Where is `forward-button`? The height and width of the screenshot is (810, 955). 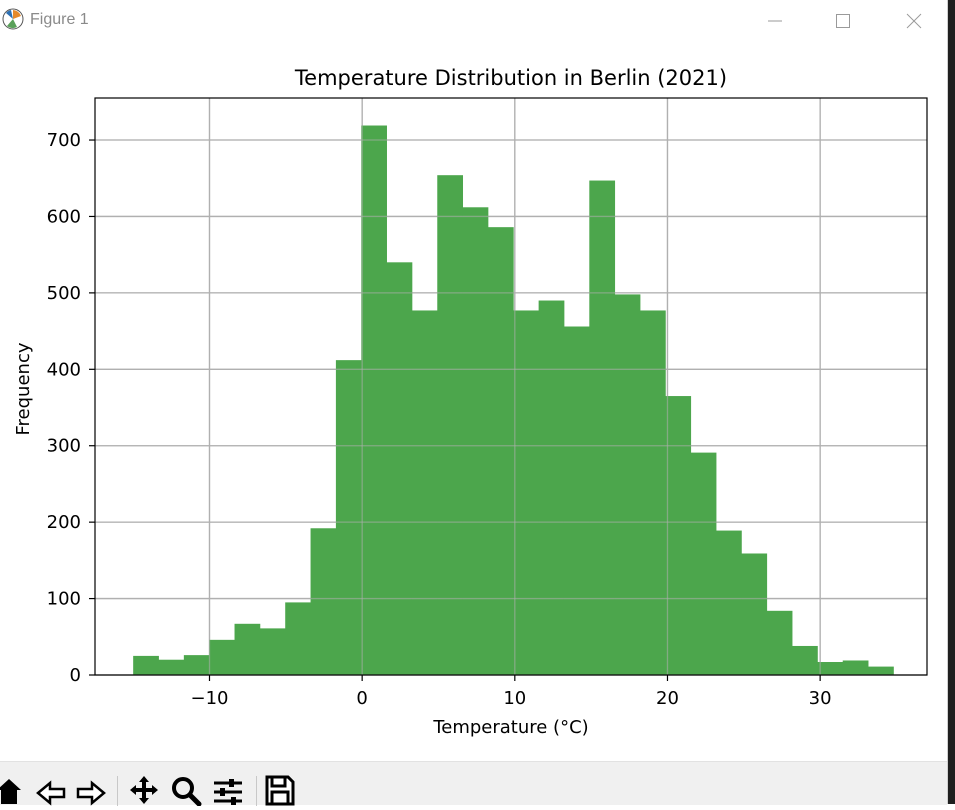
forward-button is located at coordinates (91, 790).